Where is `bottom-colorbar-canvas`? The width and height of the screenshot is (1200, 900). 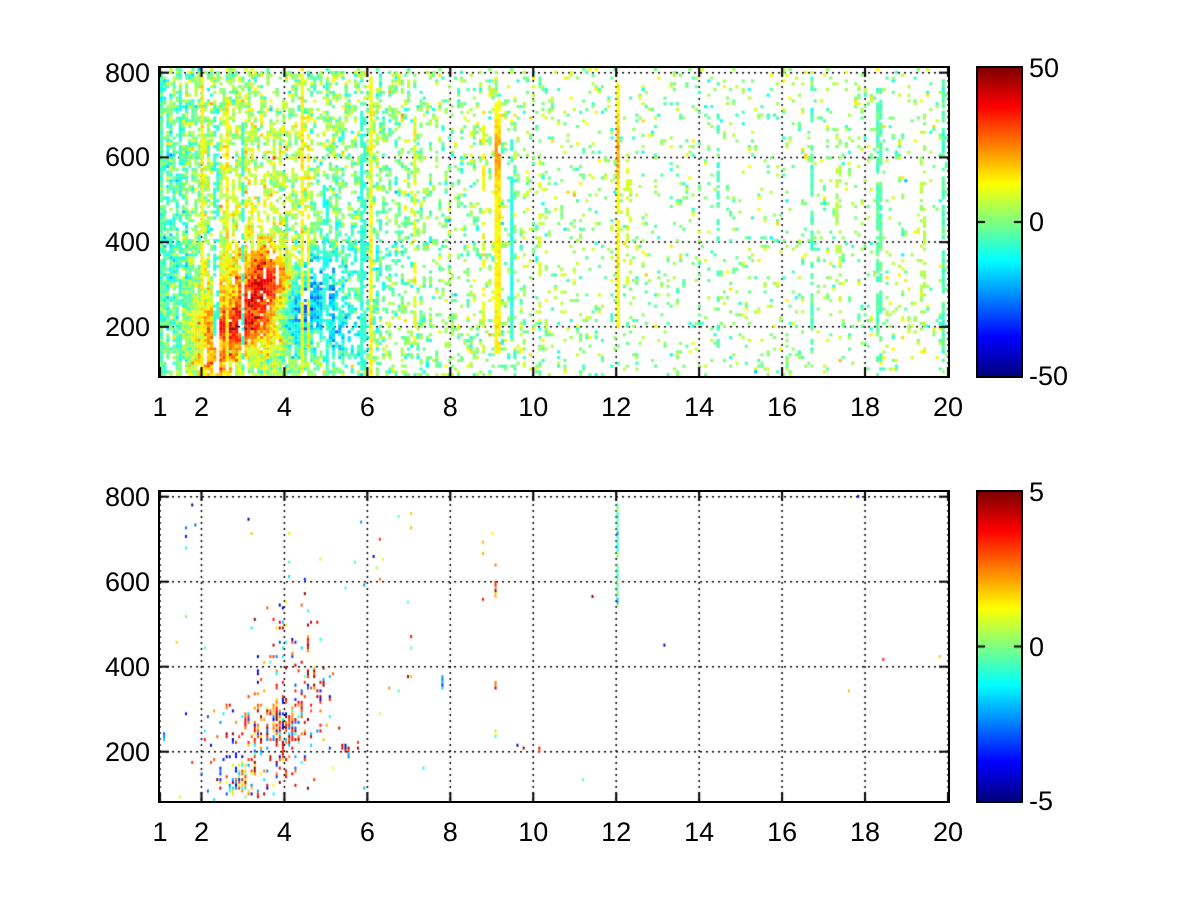
bottom-colorbar-canvas is located at coordinates (999, 646).